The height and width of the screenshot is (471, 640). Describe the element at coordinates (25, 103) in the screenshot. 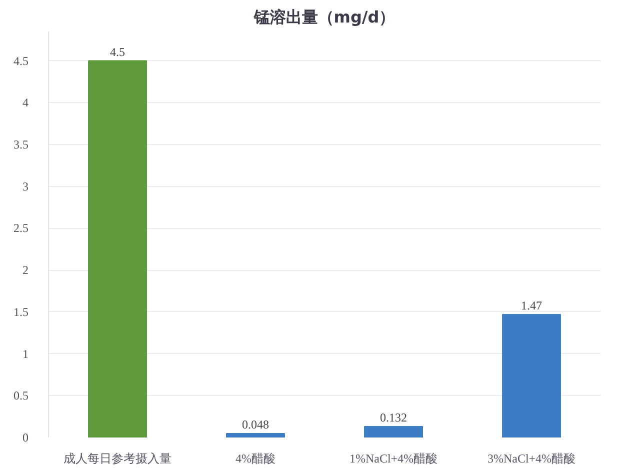

I see `y-tick-label: 4` at that location.